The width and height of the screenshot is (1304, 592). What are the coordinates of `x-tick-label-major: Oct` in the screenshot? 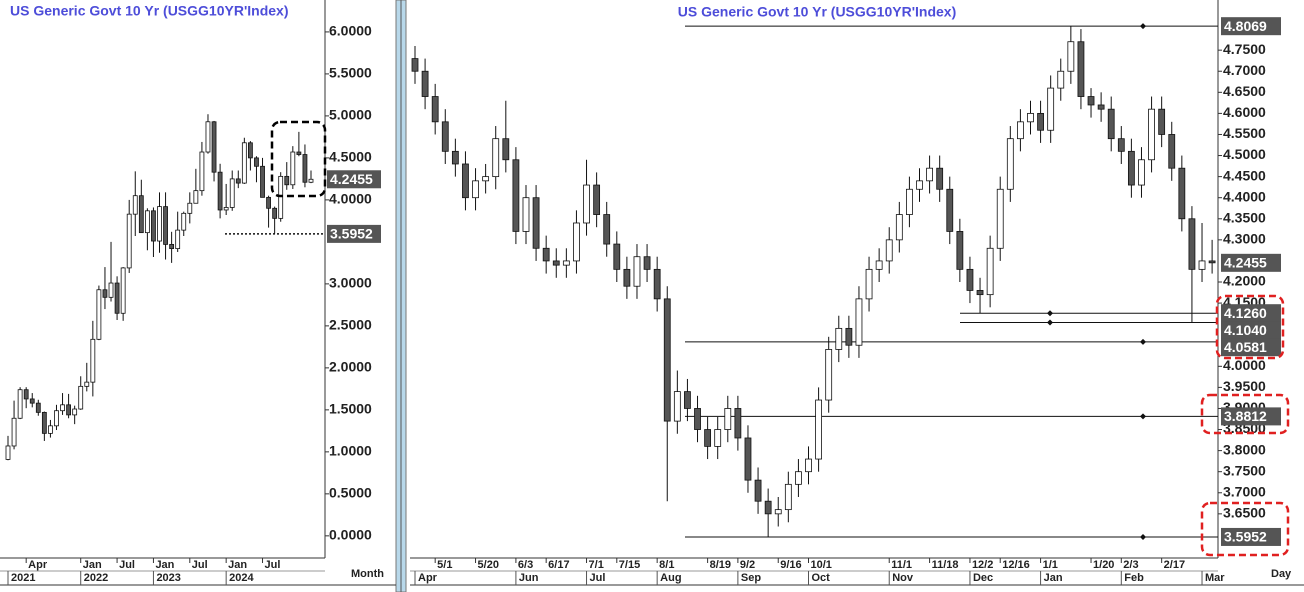 It's located at (821, 578).